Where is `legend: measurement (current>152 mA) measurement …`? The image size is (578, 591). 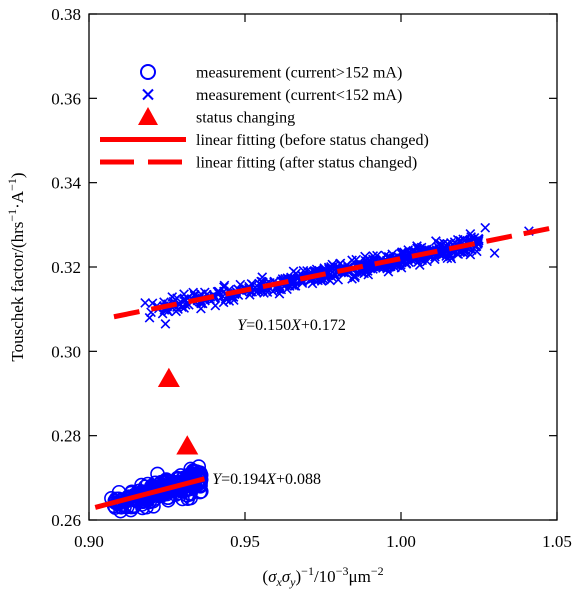 legend: measurement (current>152 mA) measurement … is located at coordinates (264, 118).